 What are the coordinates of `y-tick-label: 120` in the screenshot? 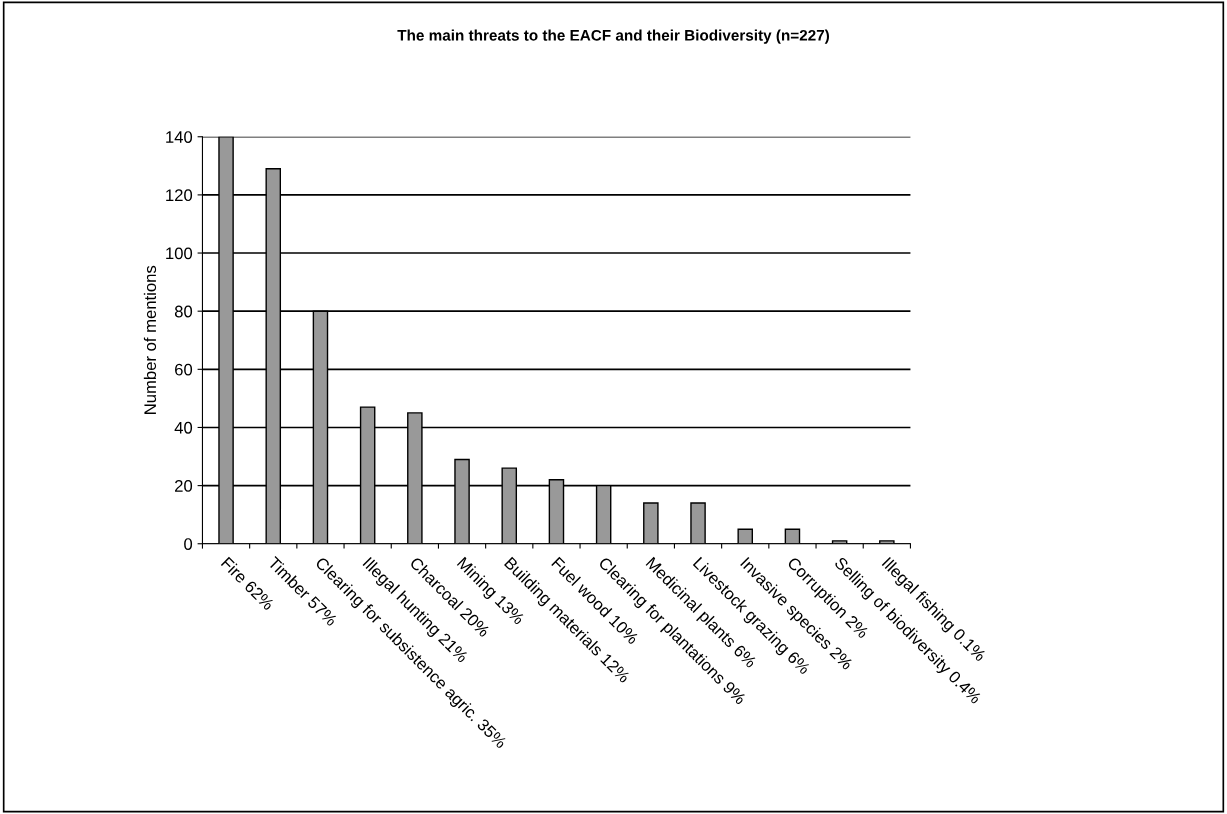 It's located at (179, 195).